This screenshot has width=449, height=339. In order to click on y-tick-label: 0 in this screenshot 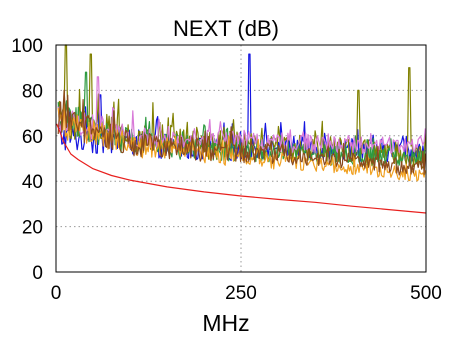, I will do `click(37, 273)`.